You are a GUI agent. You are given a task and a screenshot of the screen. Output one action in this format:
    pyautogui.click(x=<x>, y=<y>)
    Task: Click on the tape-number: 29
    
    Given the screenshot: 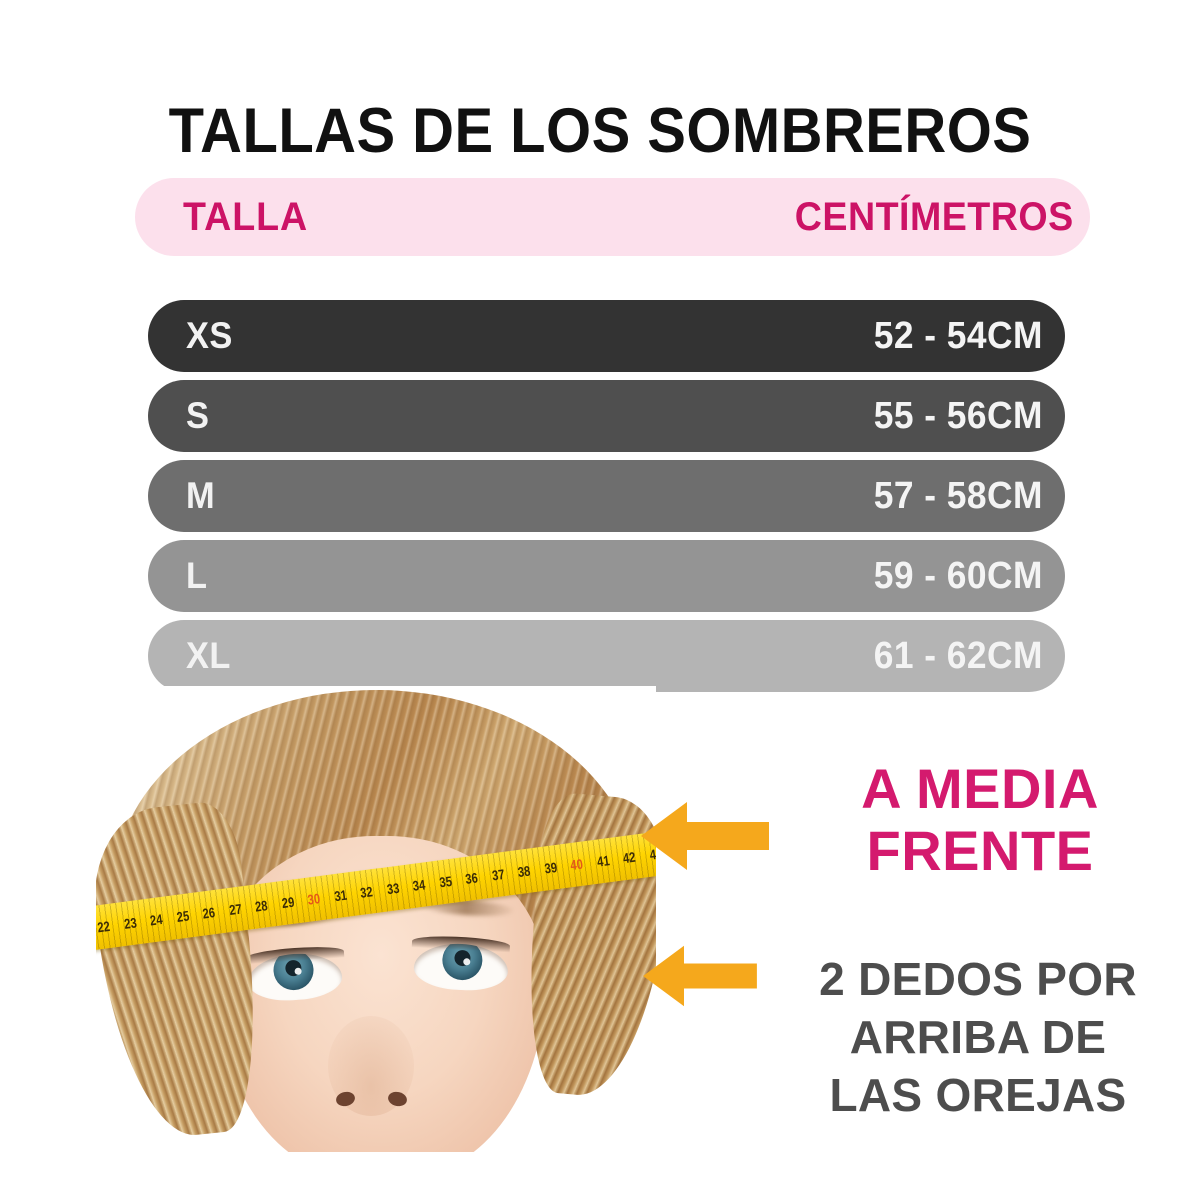 What is the action you would take?
    pyautogui.click(x=287, y=902)
    